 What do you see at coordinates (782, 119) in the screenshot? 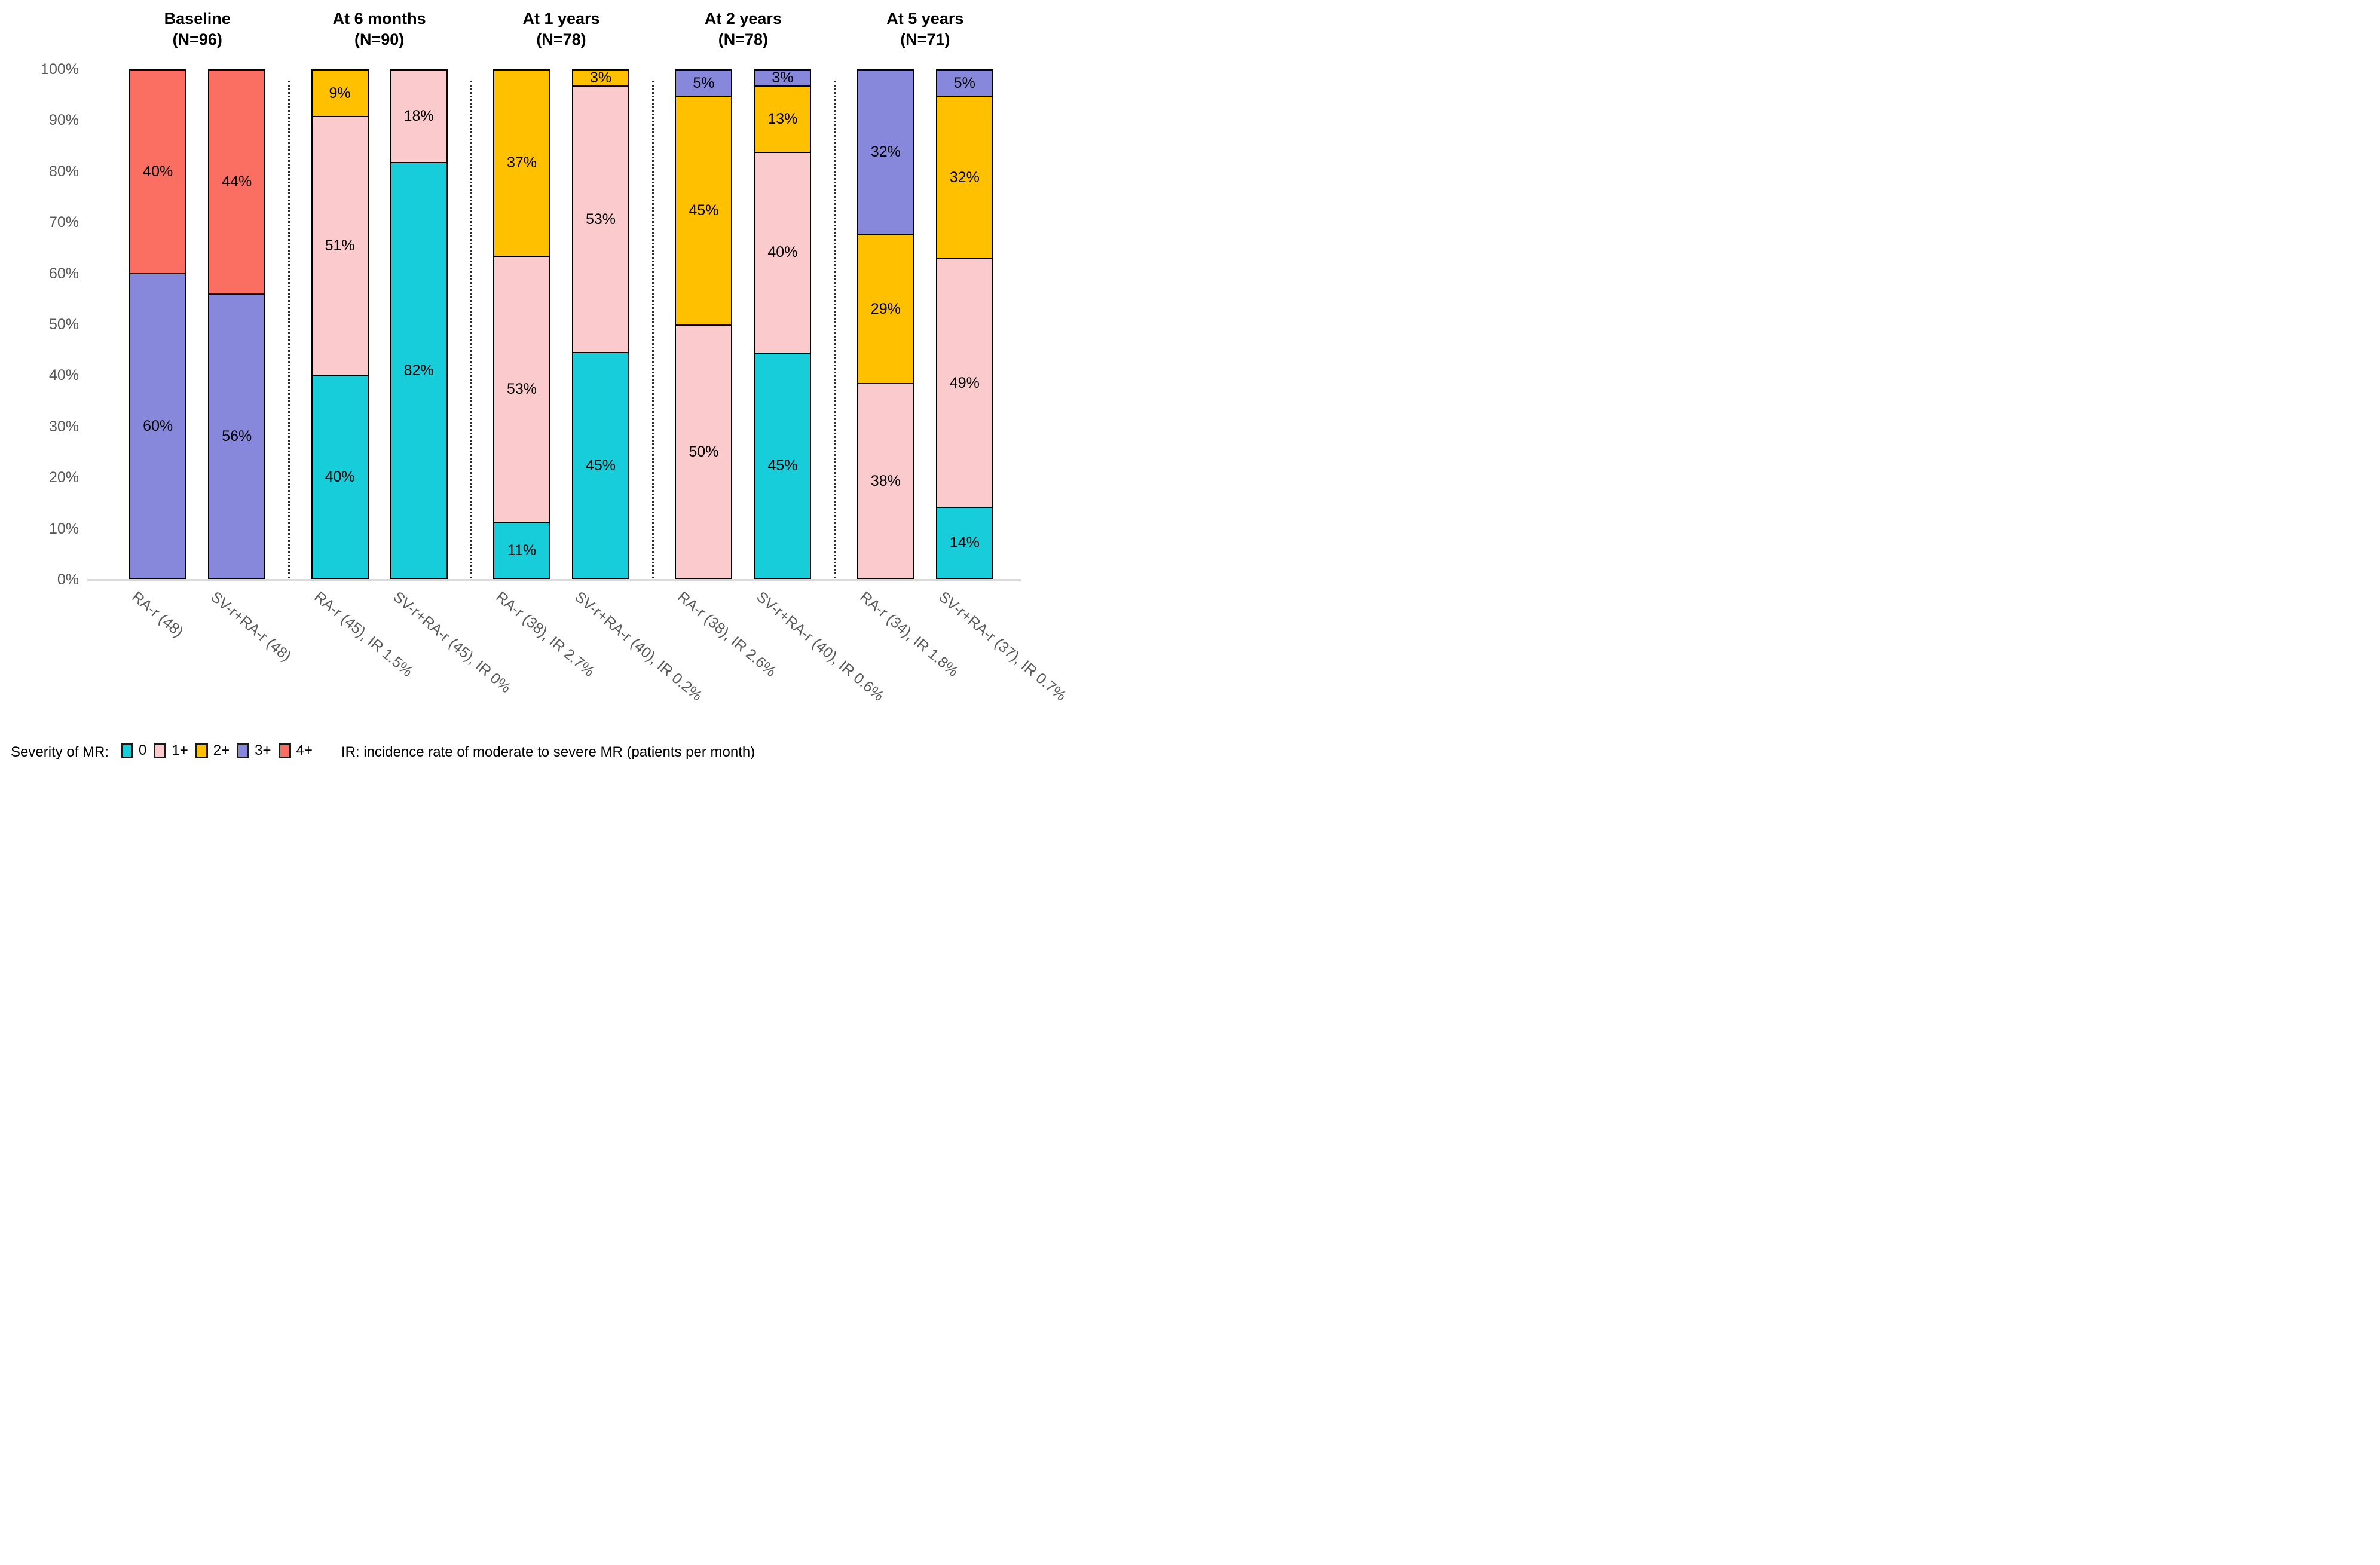
I see `segment-value-label: 13%` at bounding box center [782, 119].